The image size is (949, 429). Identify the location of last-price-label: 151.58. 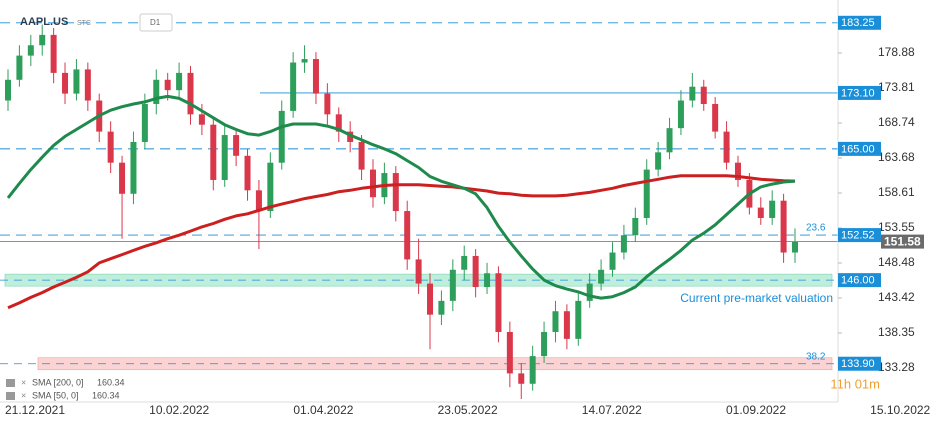
(902, 241).